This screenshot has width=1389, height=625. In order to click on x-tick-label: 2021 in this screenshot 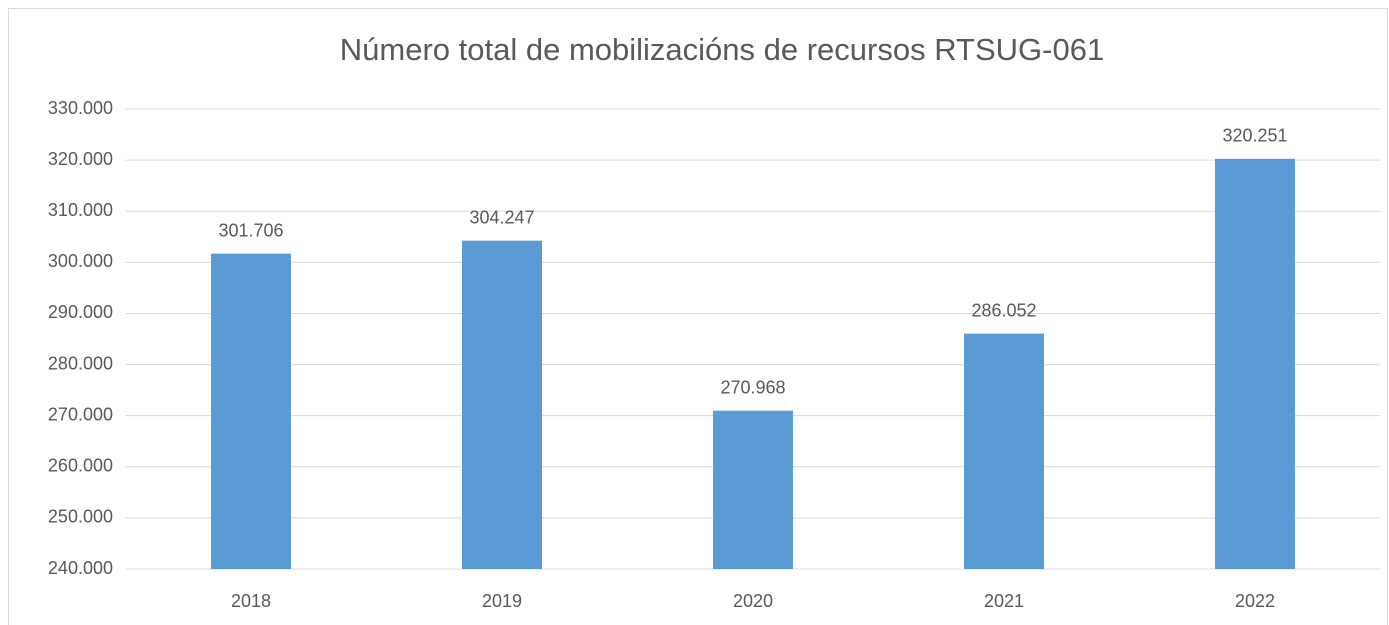, I will do `click(1004, 601)`.